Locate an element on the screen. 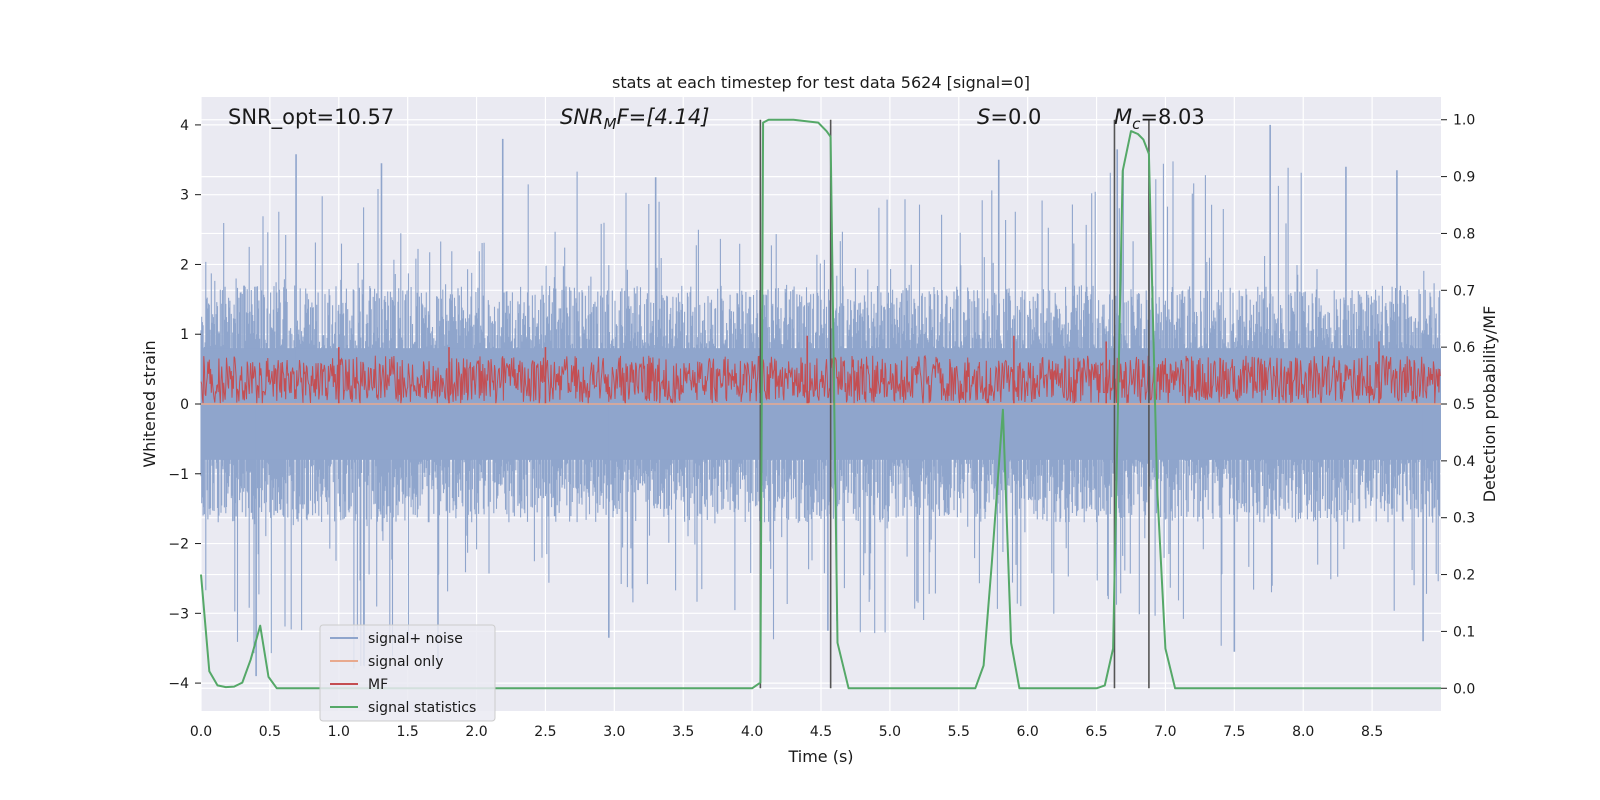 Image resolution: width=1600 pixels, height=800 pixels. y-left-tick-label: 0 is located at coordinates (184, 405).